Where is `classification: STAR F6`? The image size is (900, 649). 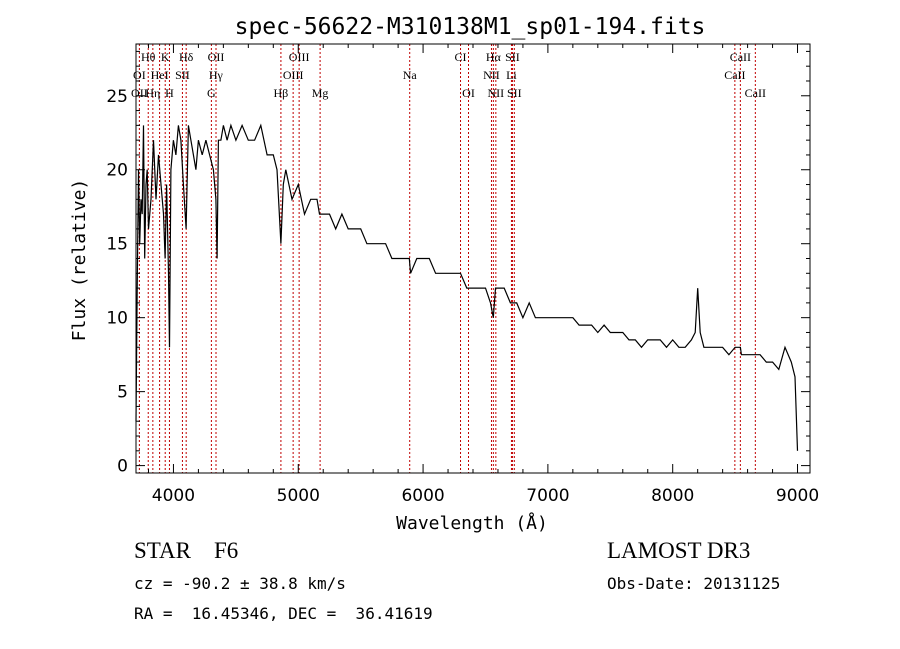
classification: STAR F6 is located at coordinates (186, 550).